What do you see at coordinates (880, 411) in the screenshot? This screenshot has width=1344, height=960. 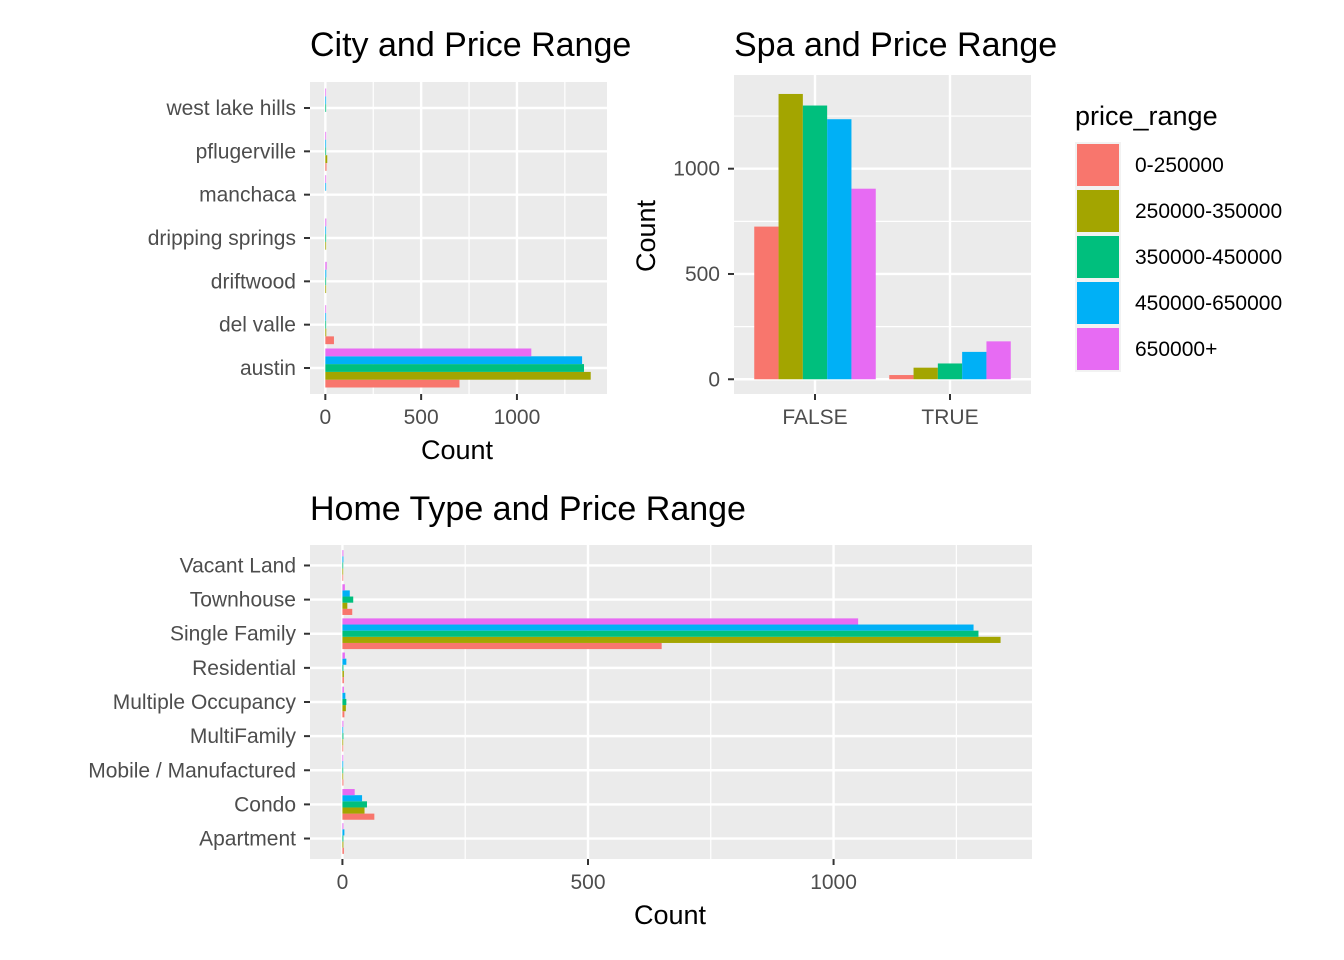 I see `spa-x-ticks: FALSE TRUE` at bounding box center [880, 411].